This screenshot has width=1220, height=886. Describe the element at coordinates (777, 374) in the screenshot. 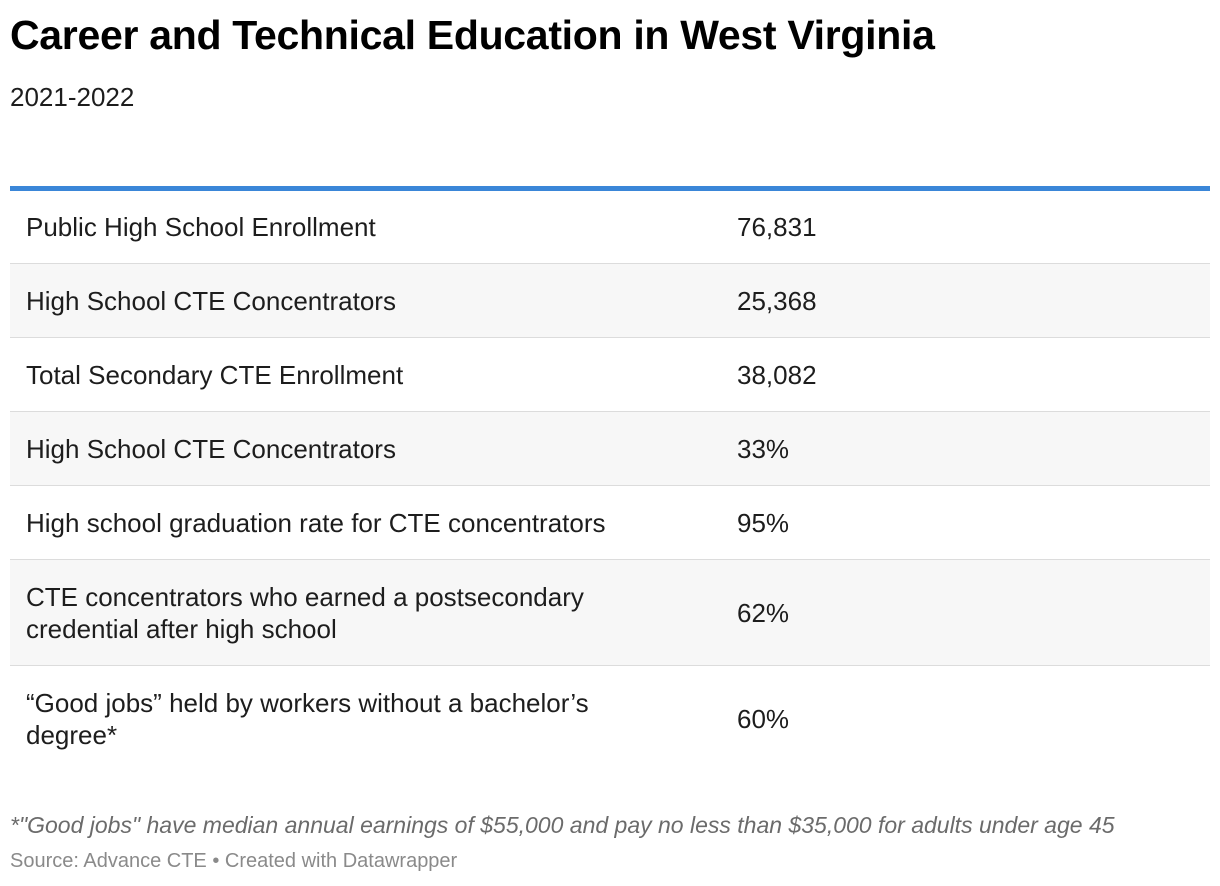

I see `row-value: 38,082` at that location.